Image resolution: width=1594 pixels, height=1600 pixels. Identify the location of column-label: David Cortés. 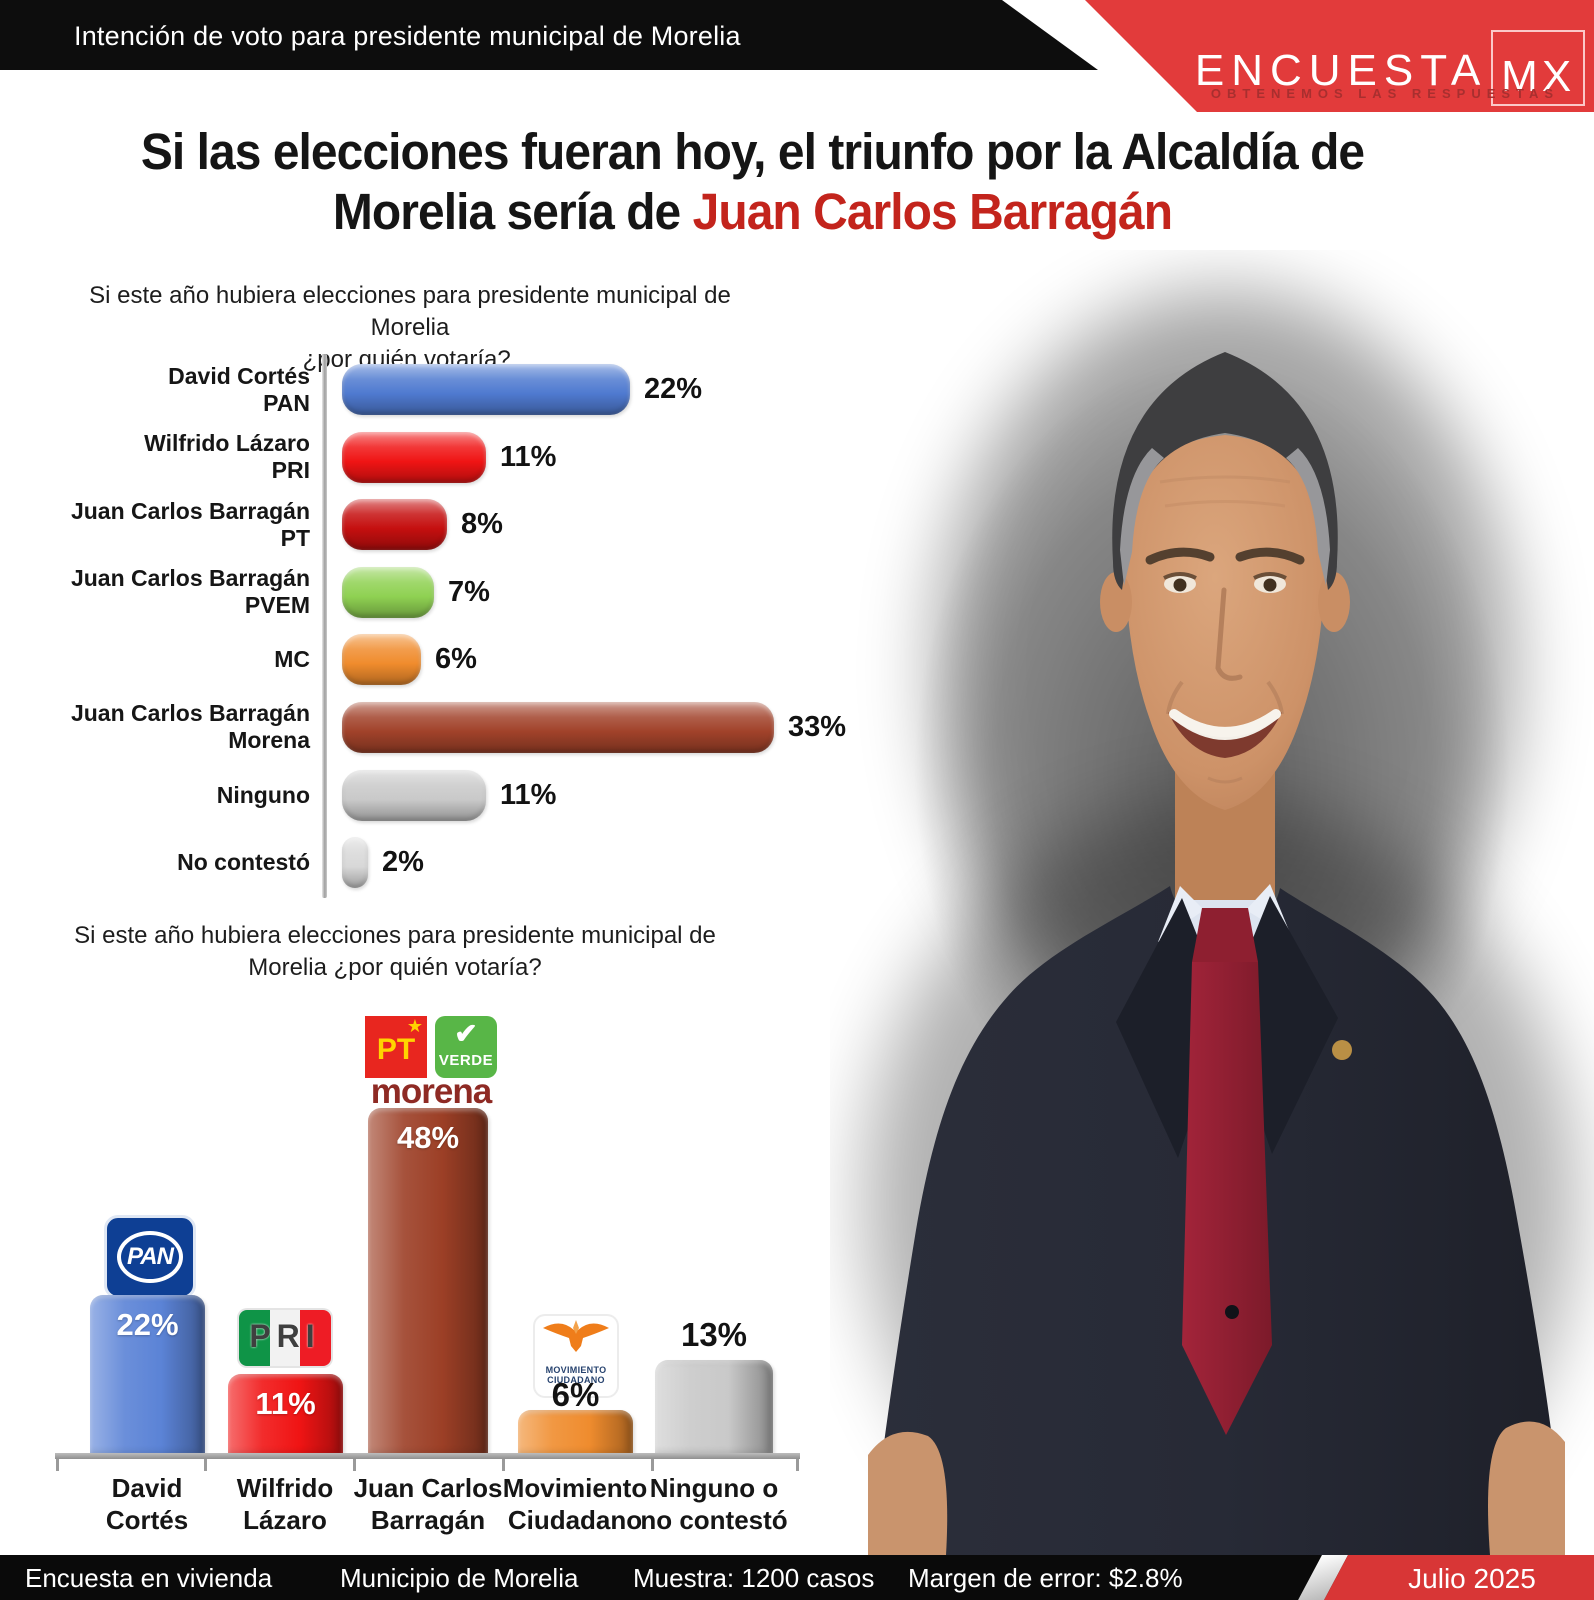
(147, 1504).